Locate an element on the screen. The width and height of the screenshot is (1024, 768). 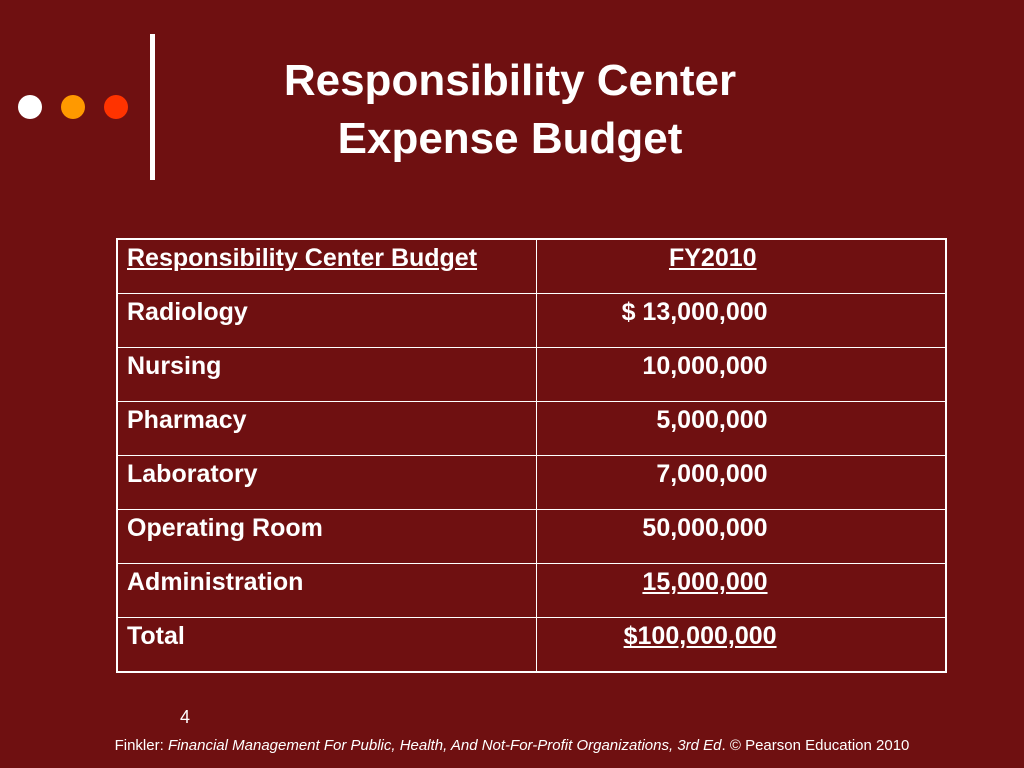
footer-author: Finkler: is located at coordinates (141, 745).